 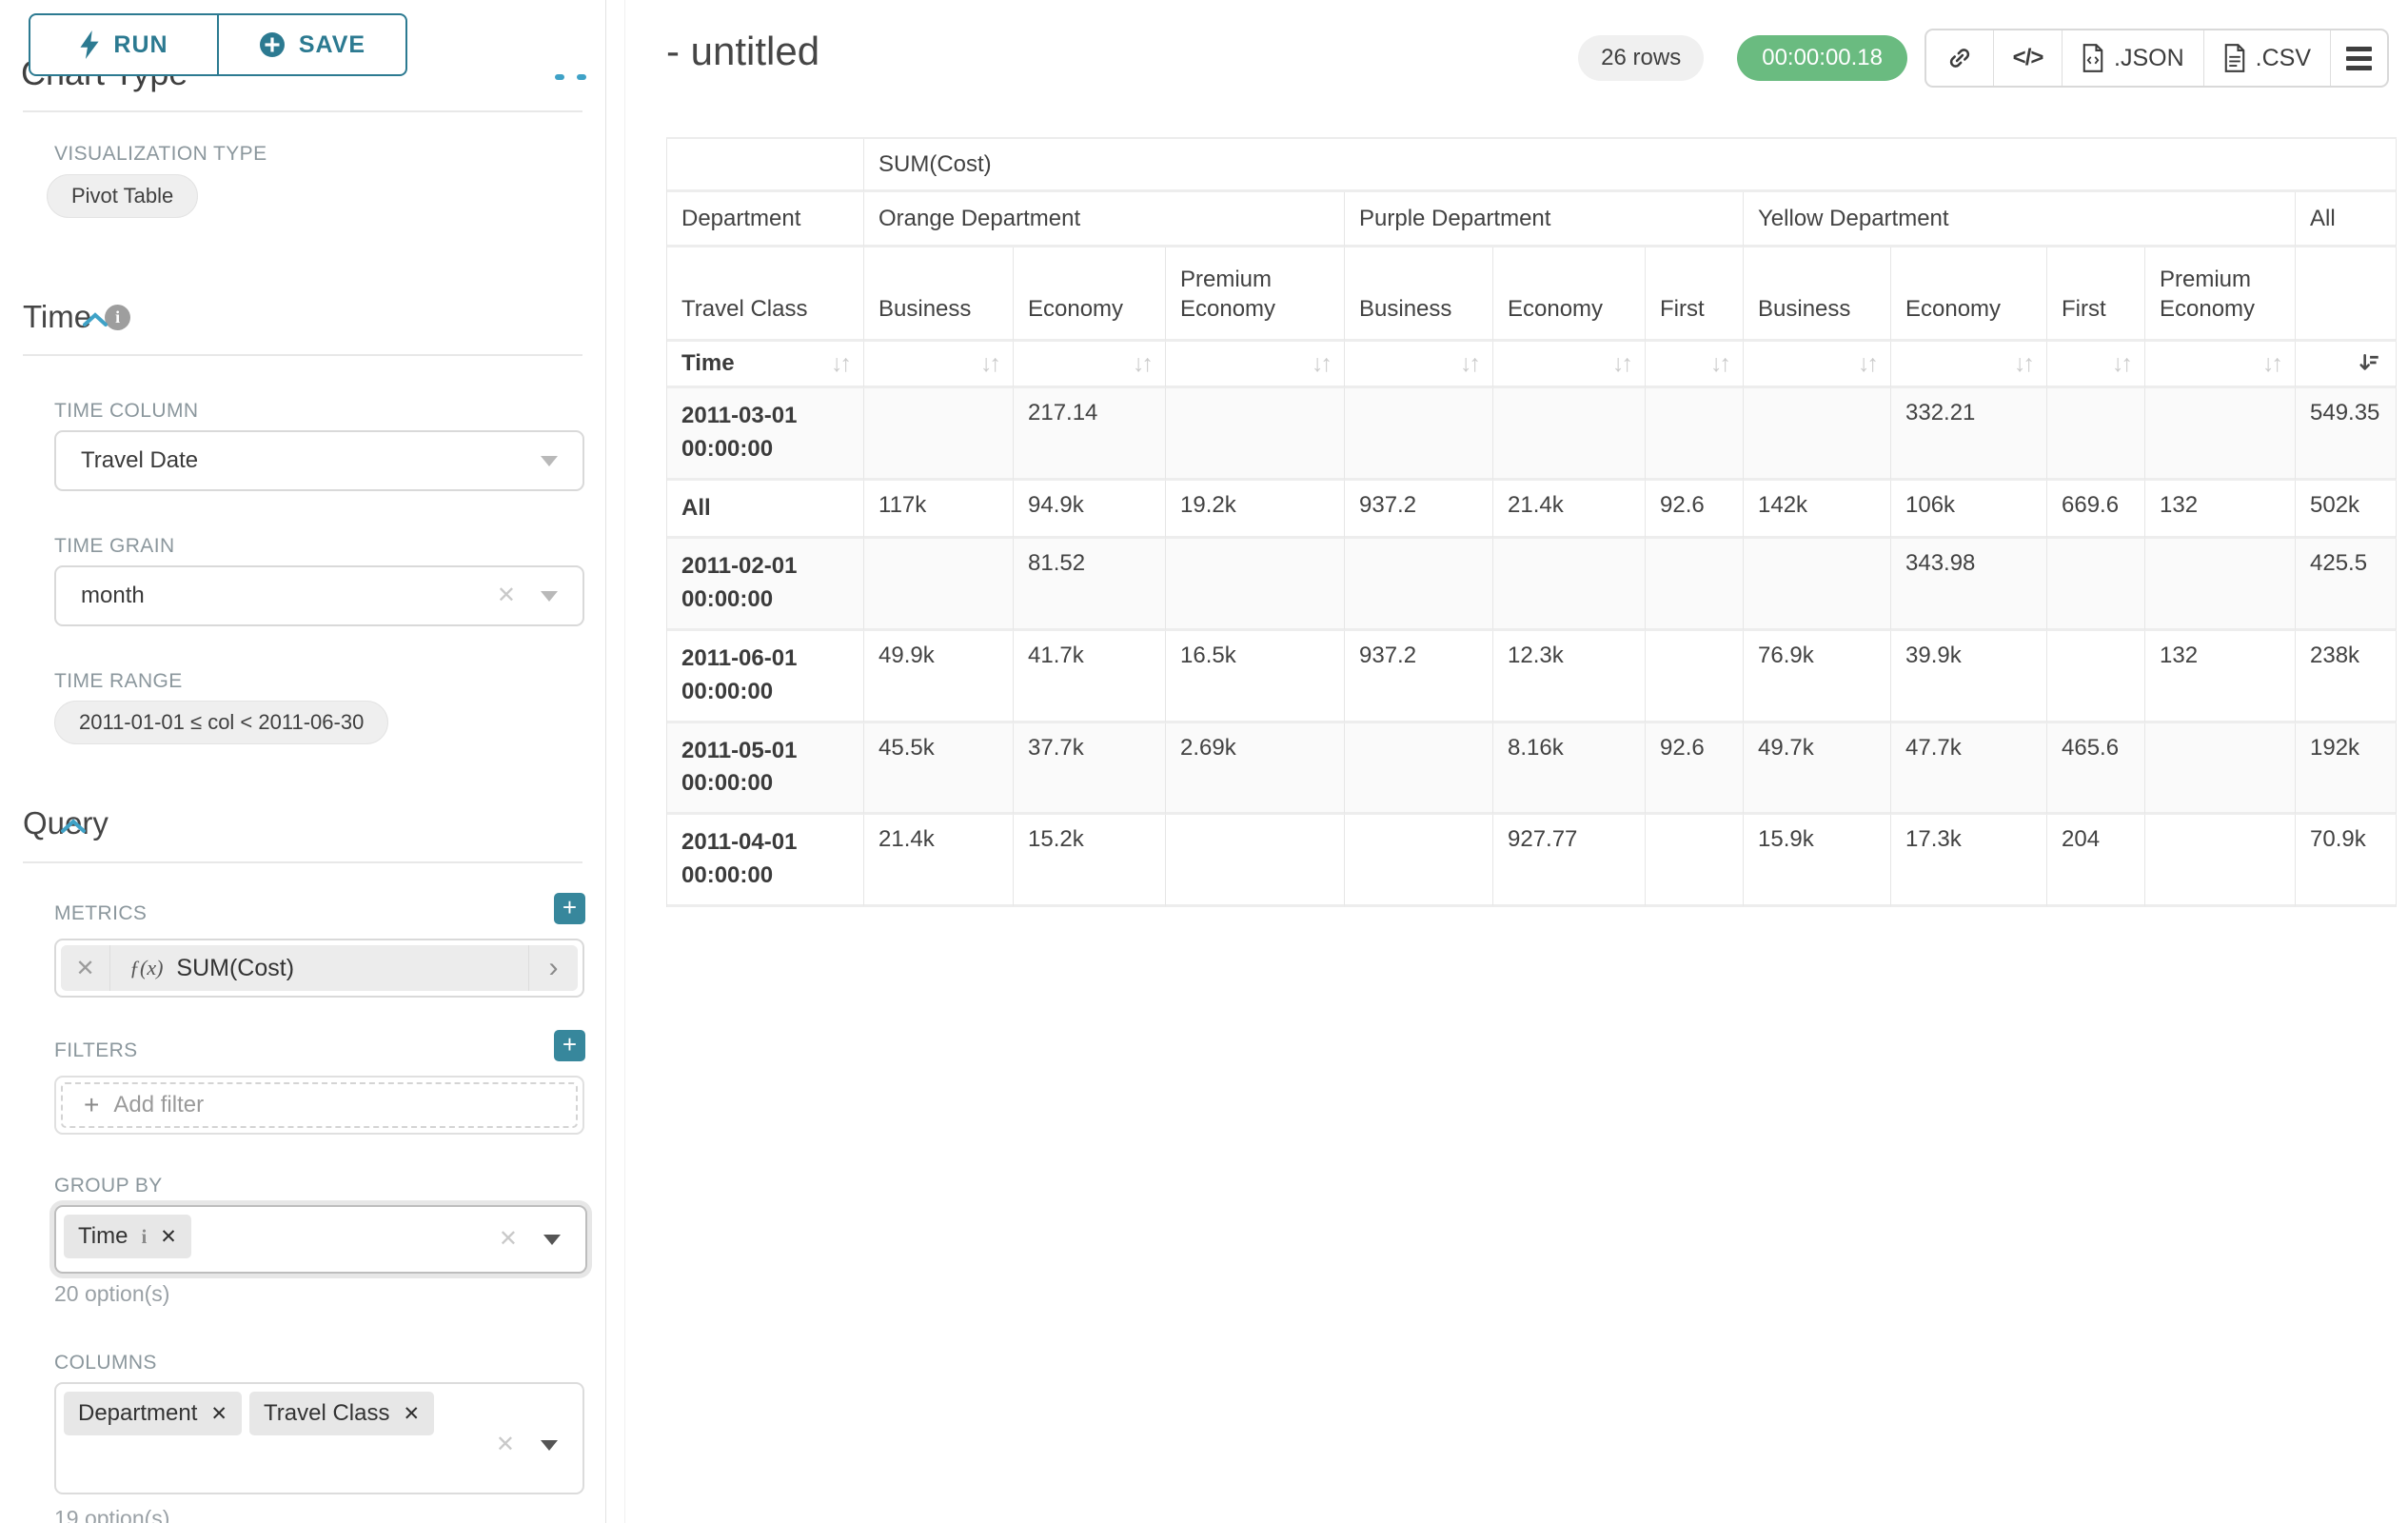 What do you see at coordinates (2369, 364) in the screenshot?
I see `sort-desc-active-icon` at bounding box center [2369, 364].